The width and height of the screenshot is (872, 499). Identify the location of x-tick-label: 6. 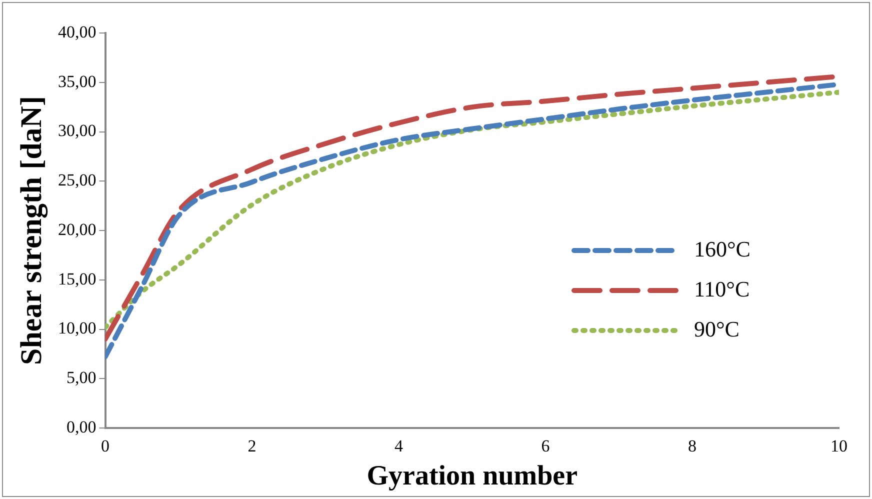
(545, 446).